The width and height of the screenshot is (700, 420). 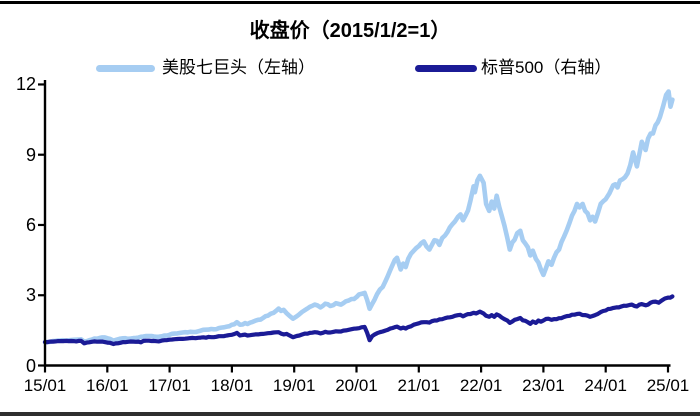 I want to click on x-tick-label: 23/01, so click(x=543, y=385).